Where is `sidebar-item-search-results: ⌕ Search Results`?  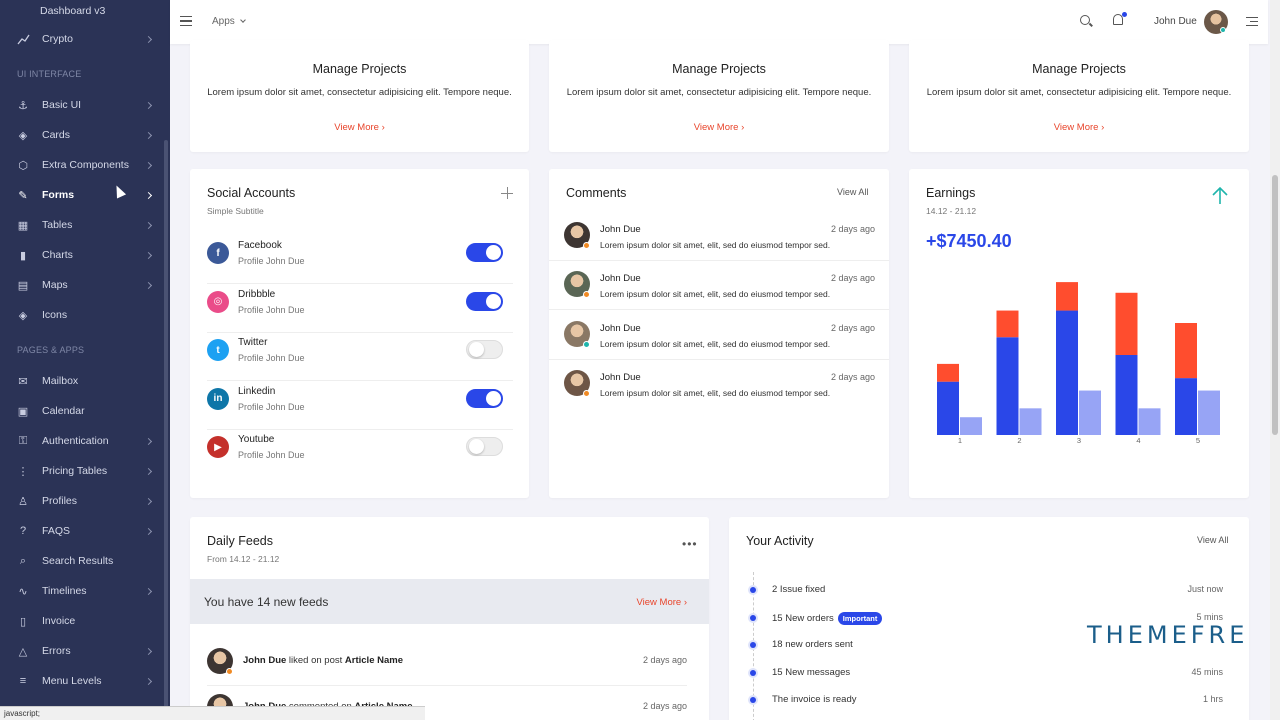 sidebar-item-search-results: ⌕ Search Results is located at coordinates (82, 561).